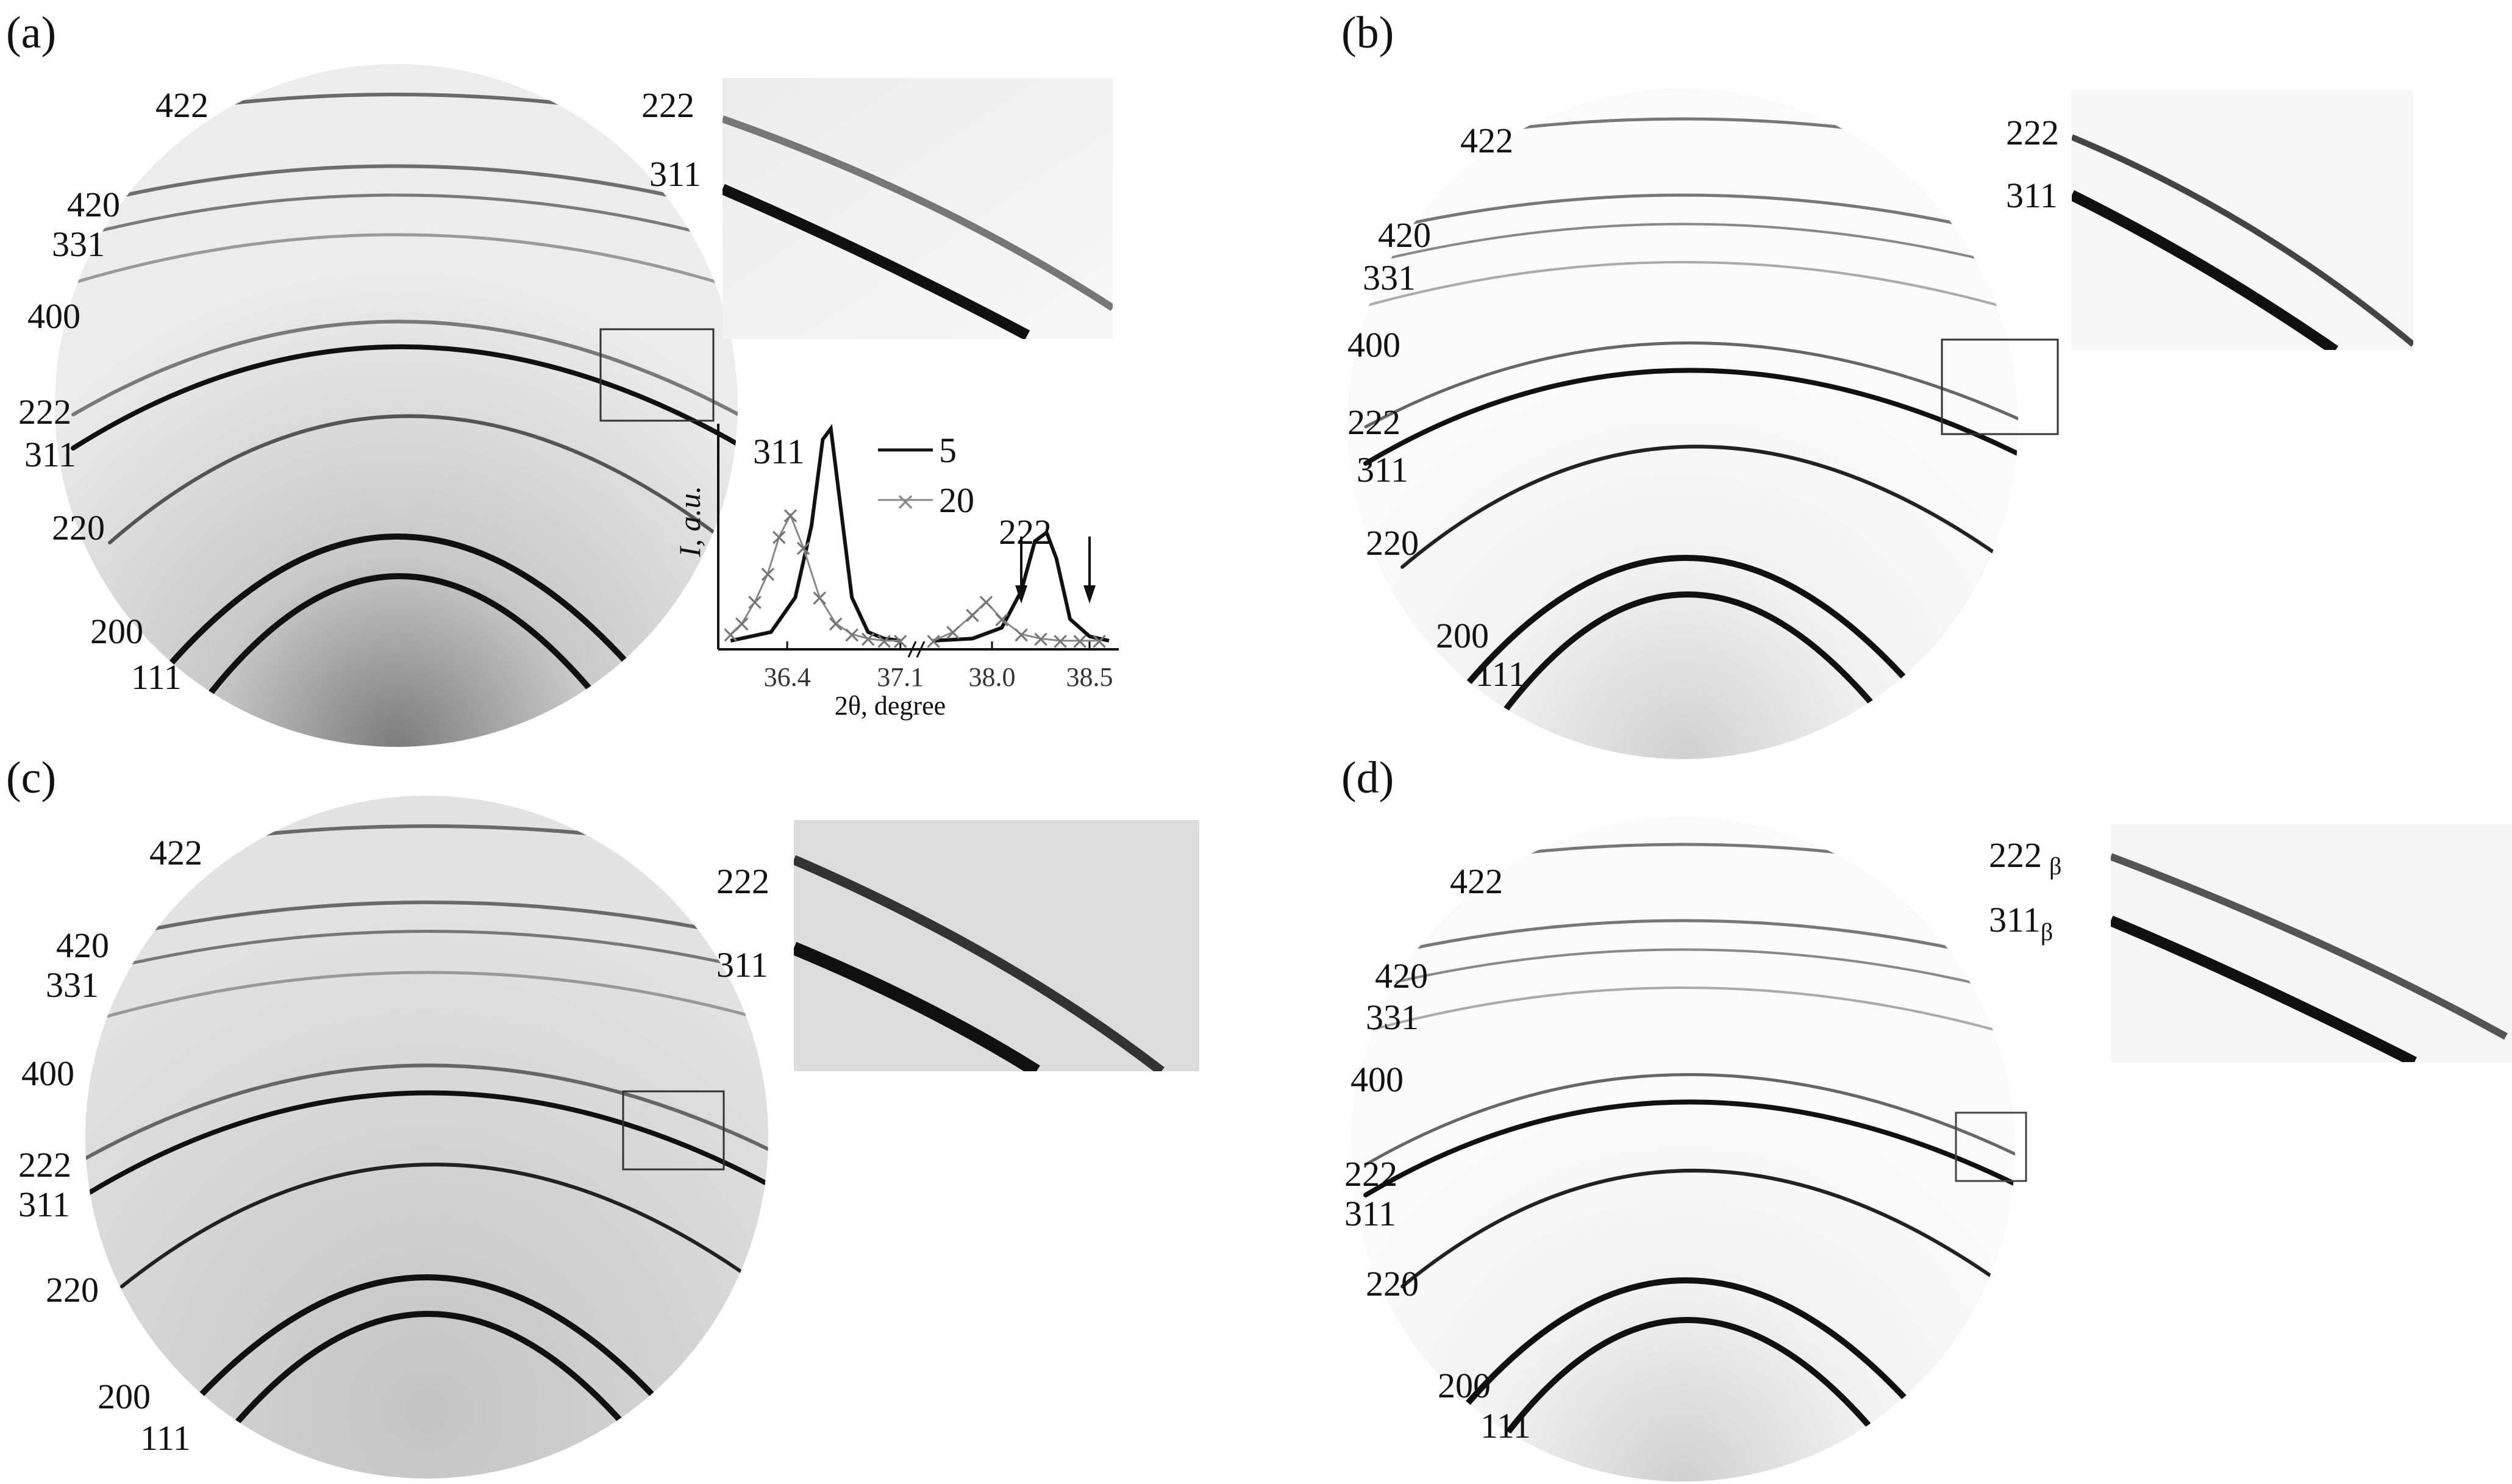  What do you see at coordinates (1367, 33) in the screenshot?
I see `panel-label: (b)` at bounding box center [1367, 33].